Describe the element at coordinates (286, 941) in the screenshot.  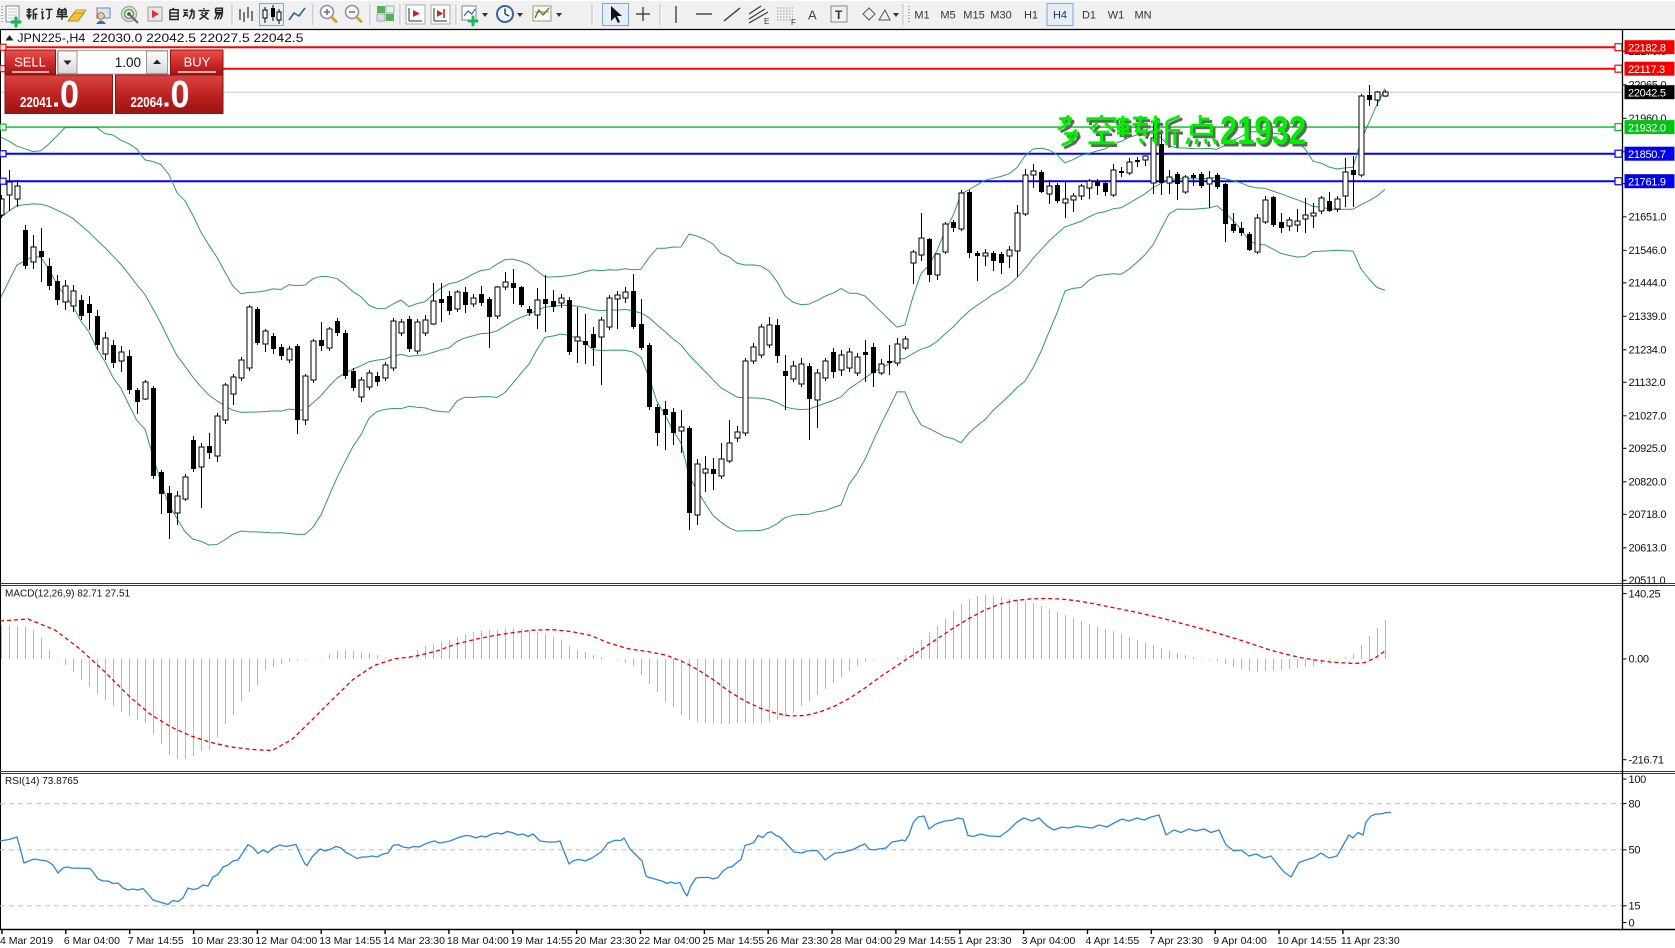
I see `svg-text: 12 Mar 04:00` at that location.